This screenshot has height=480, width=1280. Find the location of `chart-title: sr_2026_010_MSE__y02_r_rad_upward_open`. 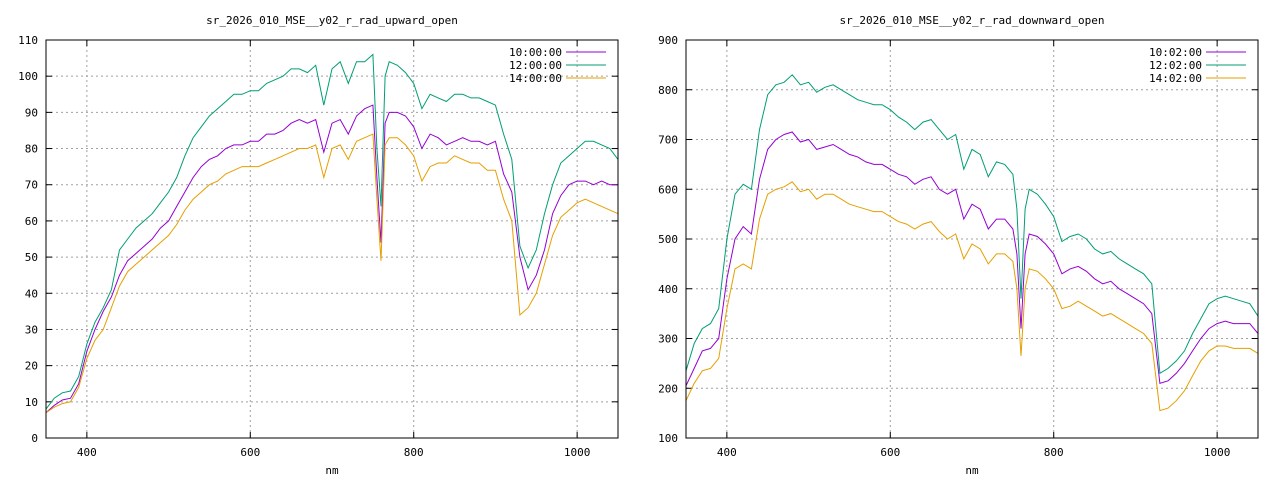

chart-title: sr_2026_010_MSE__y02_r_rad_upward_open is located at coordinates (332, 20).